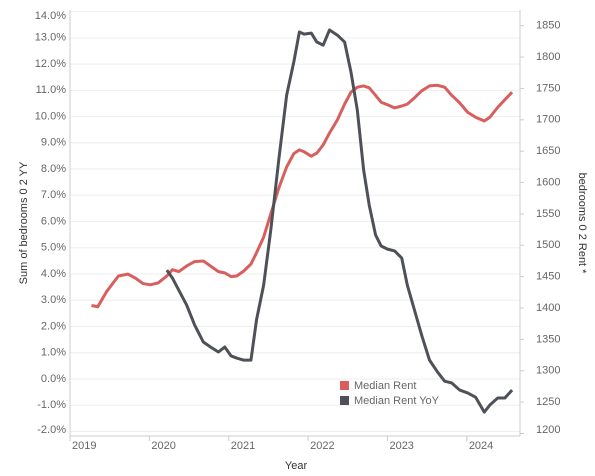  I want to click on y2-tick-label: 1600, so click(548, 182).